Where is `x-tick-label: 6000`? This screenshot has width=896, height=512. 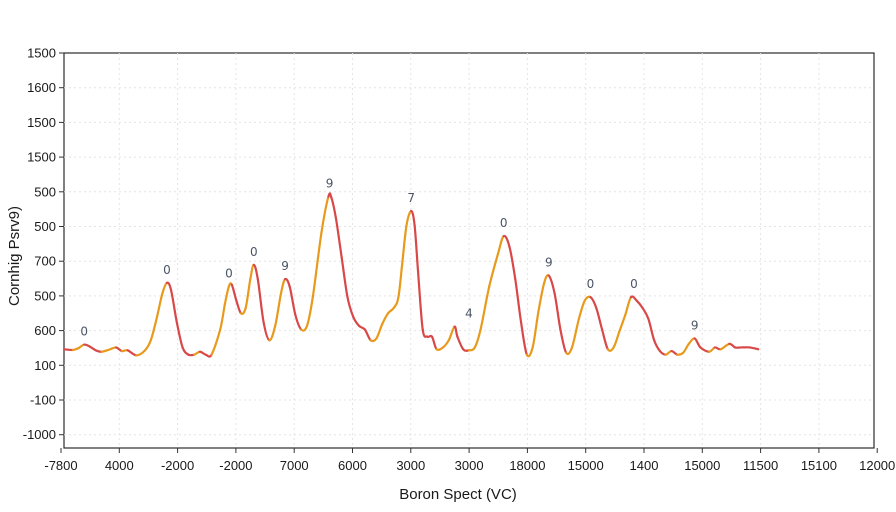 x-tick-label: 6000 is located at coordinates (352, 465).